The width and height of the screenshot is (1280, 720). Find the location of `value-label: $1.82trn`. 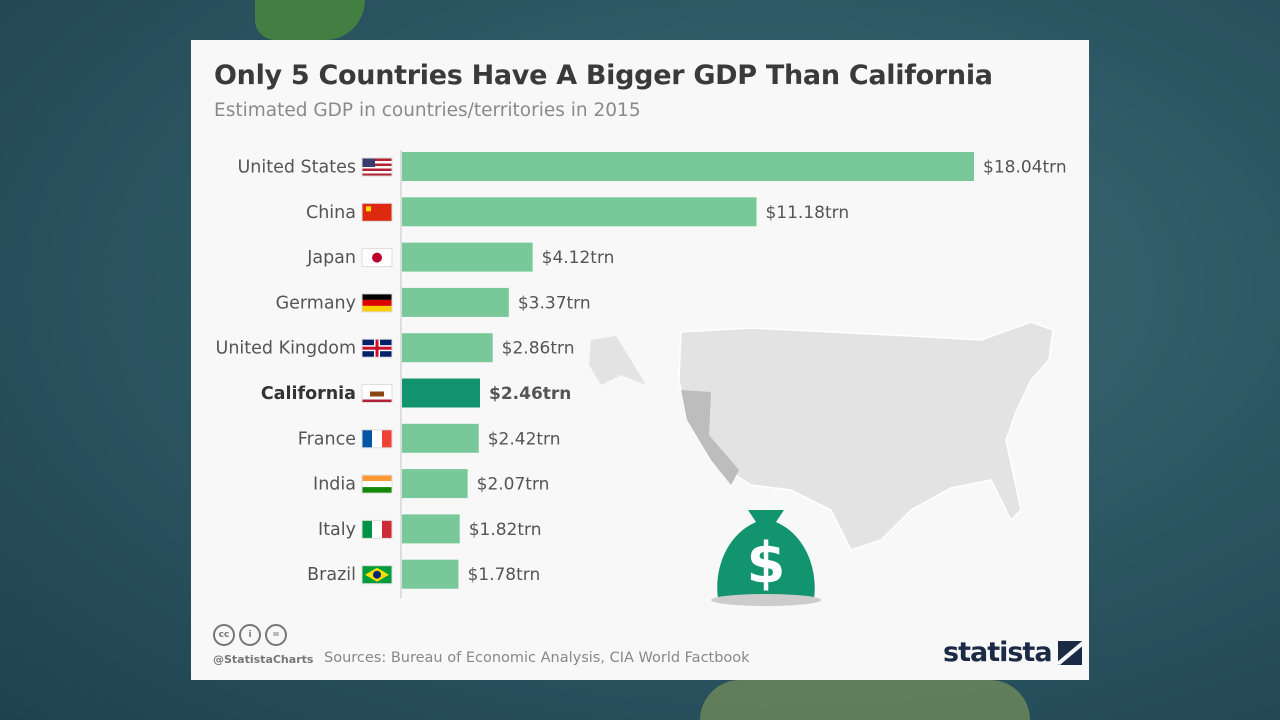

value-label: $1.82trn is located at coordinates (505, 530).